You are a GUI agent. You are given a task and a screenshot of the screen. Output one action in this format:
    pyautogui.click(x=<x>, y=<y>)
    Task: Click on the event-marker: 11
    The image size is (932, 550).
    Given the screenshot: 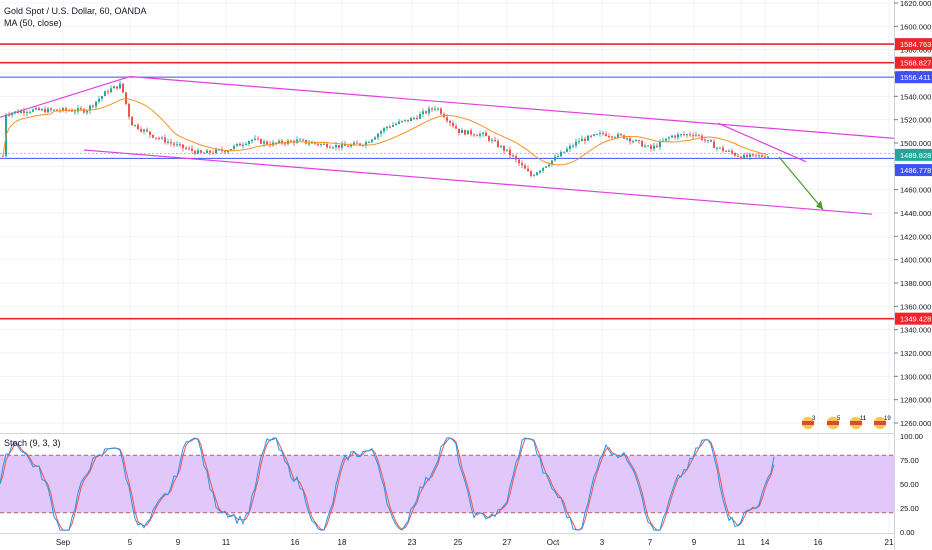 What is the action you would take?
    pyautogui.click(x=857, y=423)
    